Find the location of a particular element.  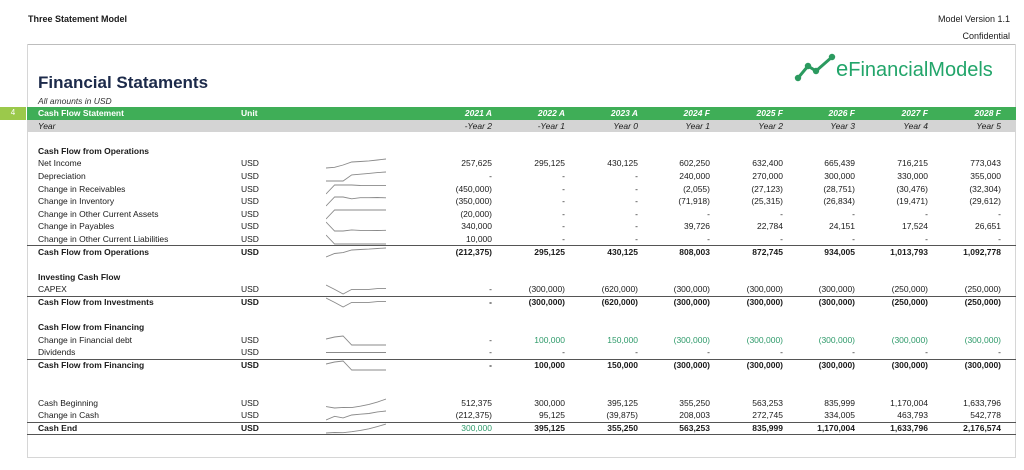

row-label: Change in Other Current Assets is located at coordinates (98, 213).